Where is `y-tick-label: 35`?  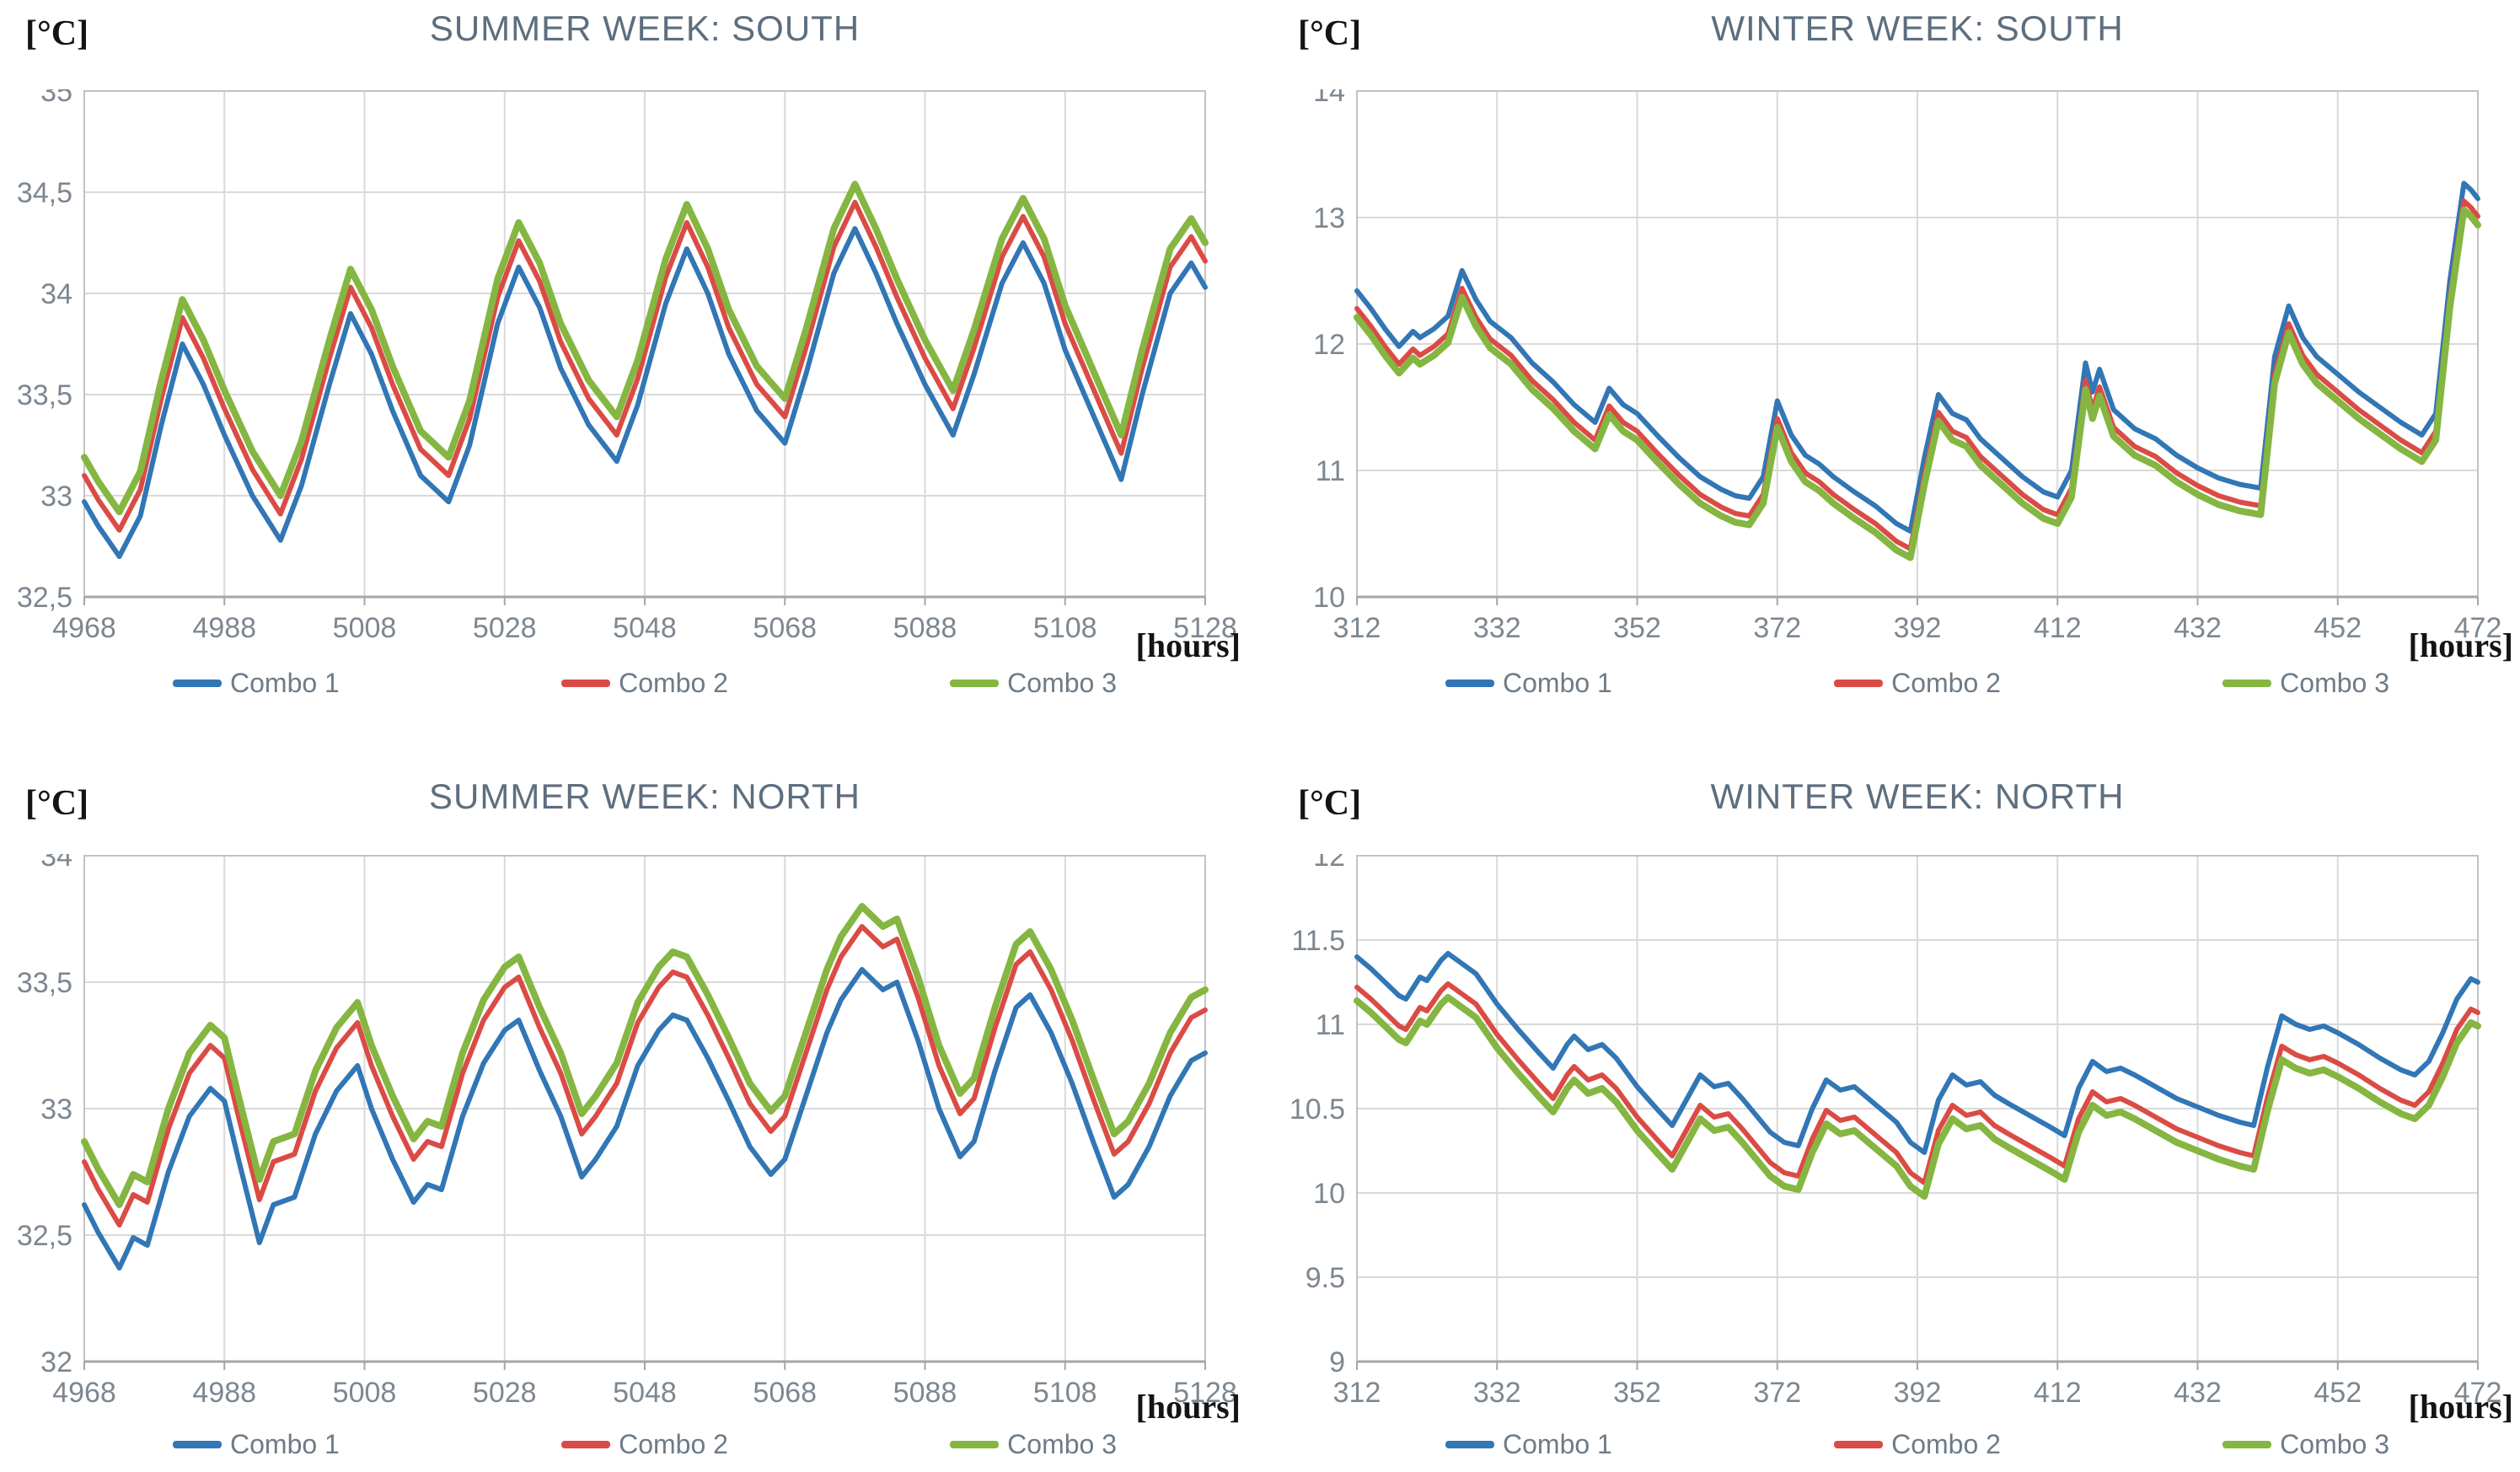 y-tick-label: 35 is located at coordinates (56, 98).